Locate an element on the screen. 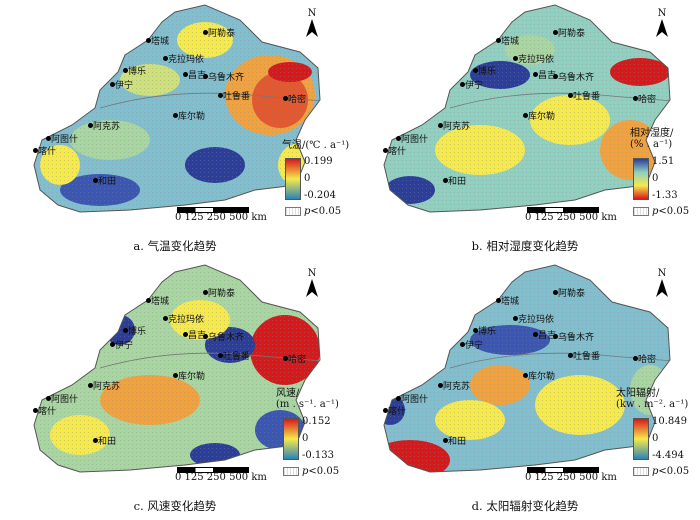 The height and width of the screenshot is (520, 700). p-threshold-b: <0.05 is located at coordinates (674, 211).